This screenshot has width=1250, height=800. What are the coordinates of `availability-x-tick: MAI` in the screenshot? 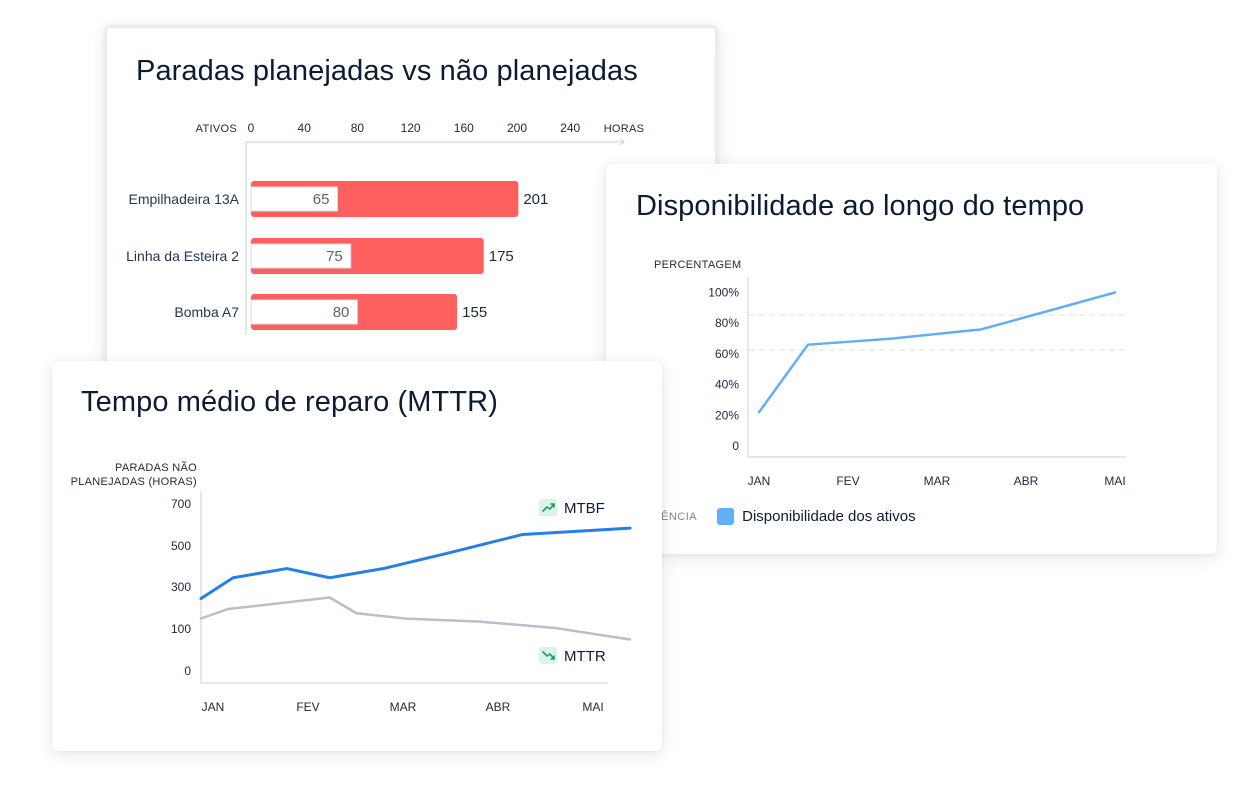 It's located at (1114, 481).